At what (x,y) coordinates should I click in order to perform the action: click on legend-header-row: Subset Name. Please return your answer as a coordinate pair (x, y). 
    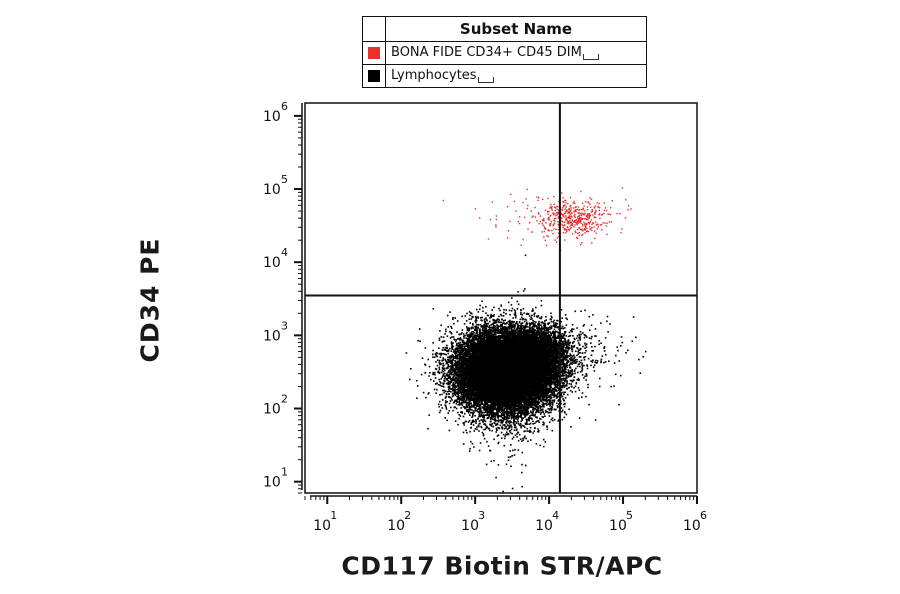
    Looking at the image, I should click on (504, 29).